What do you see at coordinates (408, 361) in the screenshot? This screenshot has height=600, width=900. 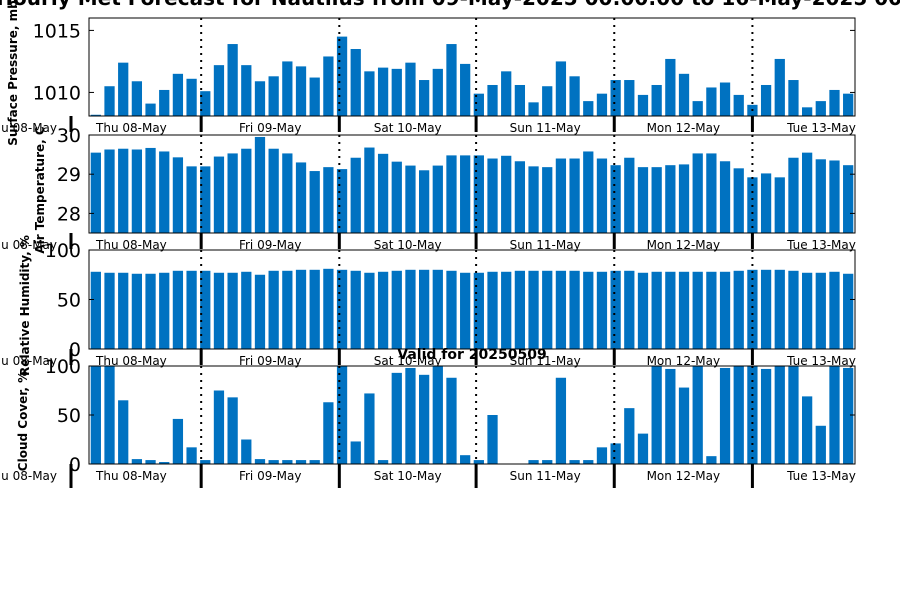 I see `day-label: Sat 10-May` at bounding box center [408, 361].